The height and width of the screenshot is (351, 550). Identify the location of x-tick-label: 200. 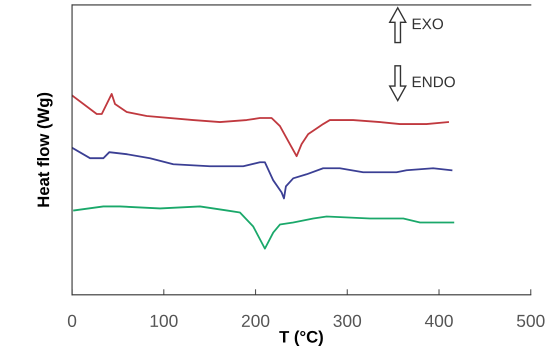
(256, 321).